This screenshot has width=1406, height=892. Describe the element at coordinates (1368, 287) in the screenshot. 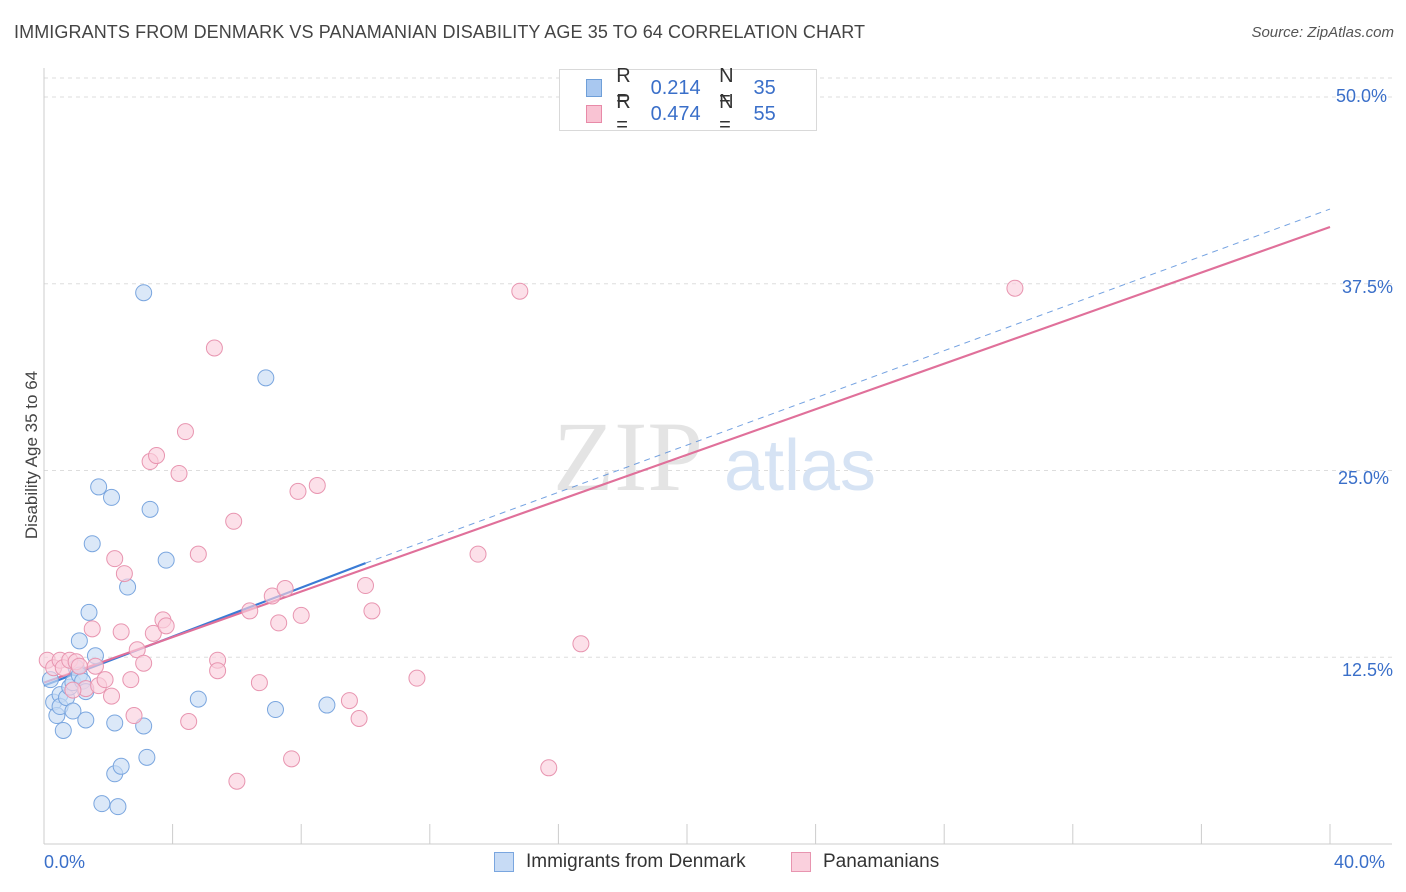

I see `y-tick-label-37-5: 37.5%` at that location.